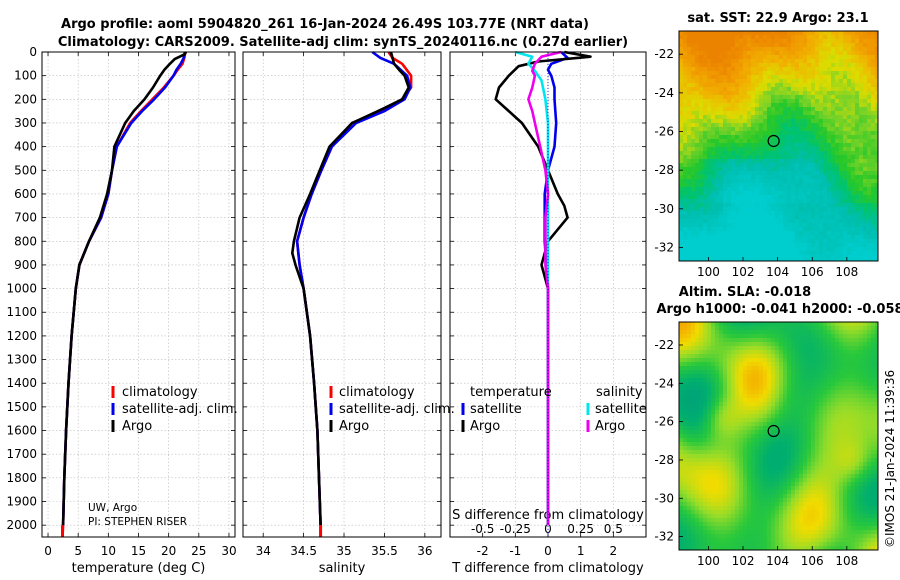  I want to click on x-tick-label: 30, so click(228, 551).